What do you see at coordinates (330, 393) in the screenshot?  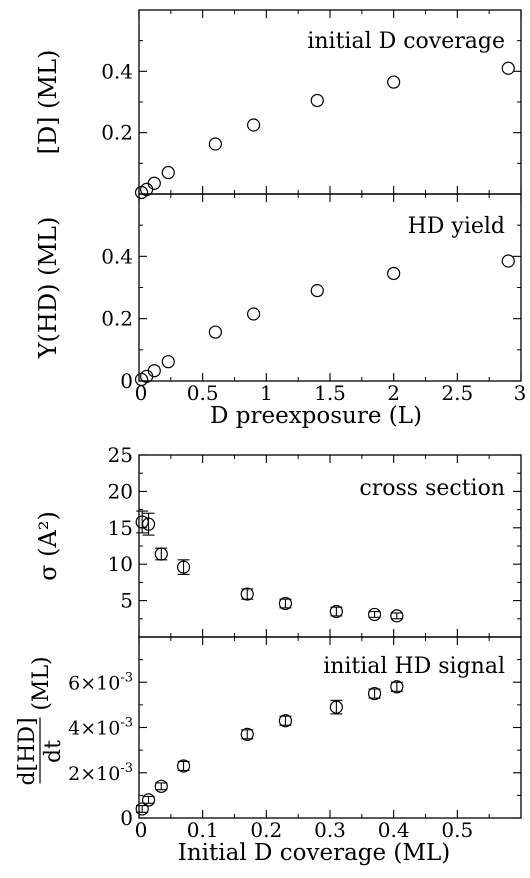 I see `x-tick-label: 1.5` at bounding box center [330, 393].